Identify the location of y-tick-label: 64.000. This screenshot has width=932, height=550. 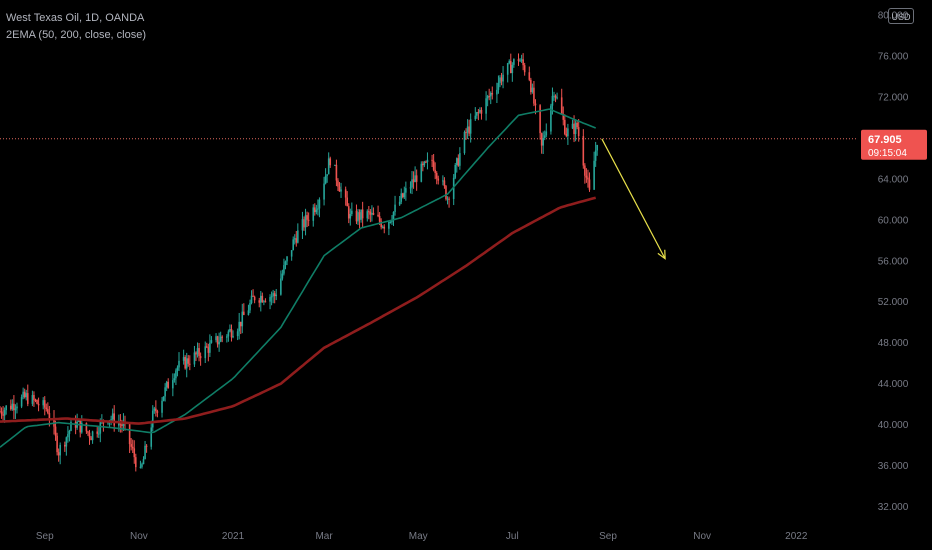
(893, 179).